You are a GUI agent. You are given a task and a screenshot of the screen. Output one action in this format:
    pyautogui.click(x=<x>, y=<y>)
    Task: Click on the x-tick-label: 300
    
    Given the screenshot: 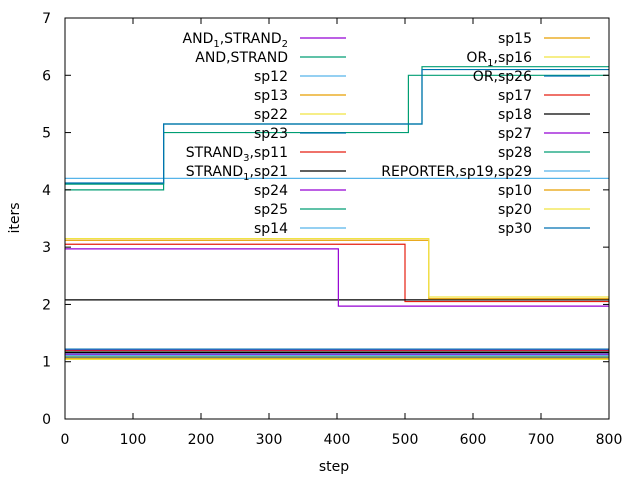 What is the action you would take?
    pyautogui.click(x=269, y=440)
    